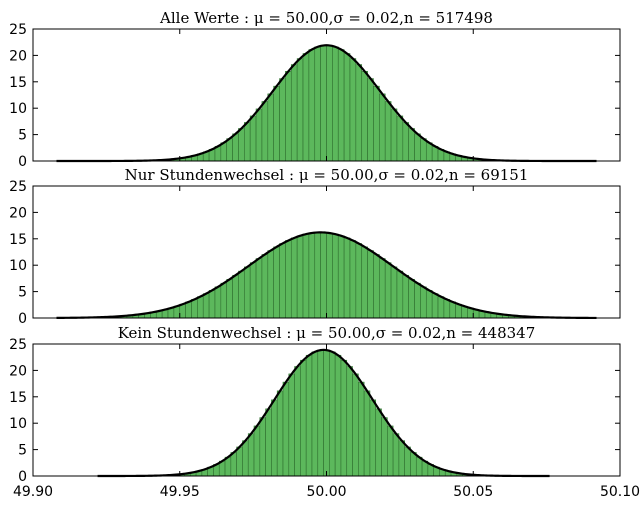 This screenshot has width=640, height=509. I want to click on normal-fit-curve, so click(326, 275).